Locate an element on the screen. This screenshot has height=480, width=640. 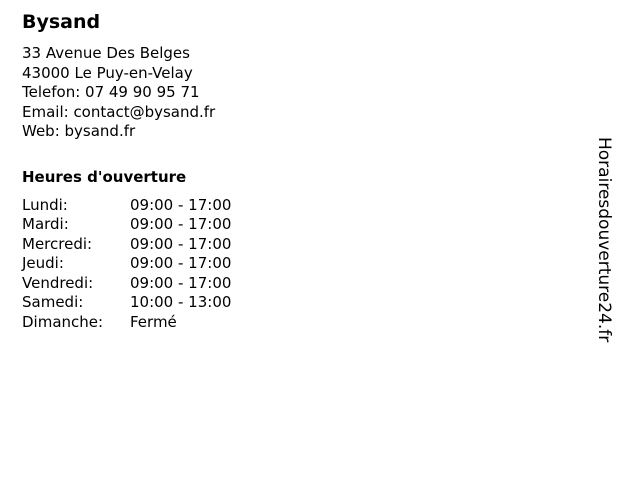
table-row: Vendredi: 09:00 - 17:00 is located at coordinates (126, 284).